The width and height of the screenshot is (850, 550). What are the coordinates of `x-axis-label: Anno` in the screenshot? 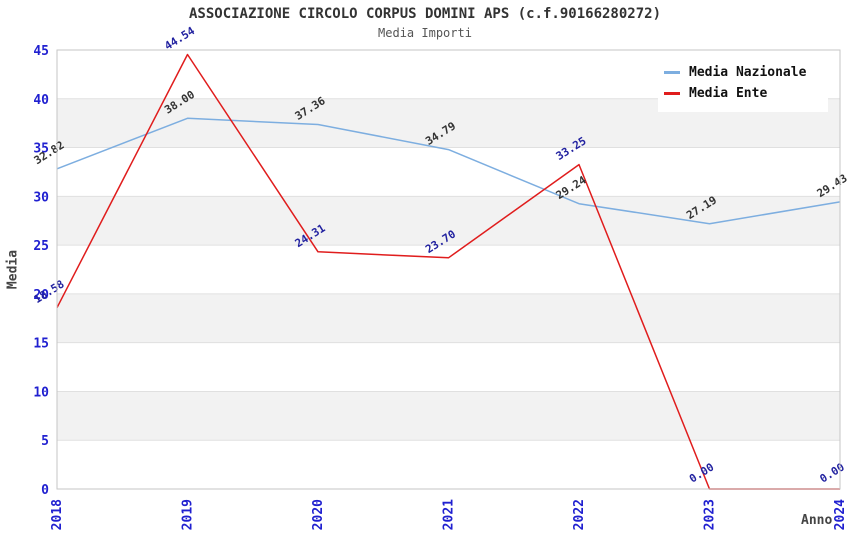 It's located at (817, 520).